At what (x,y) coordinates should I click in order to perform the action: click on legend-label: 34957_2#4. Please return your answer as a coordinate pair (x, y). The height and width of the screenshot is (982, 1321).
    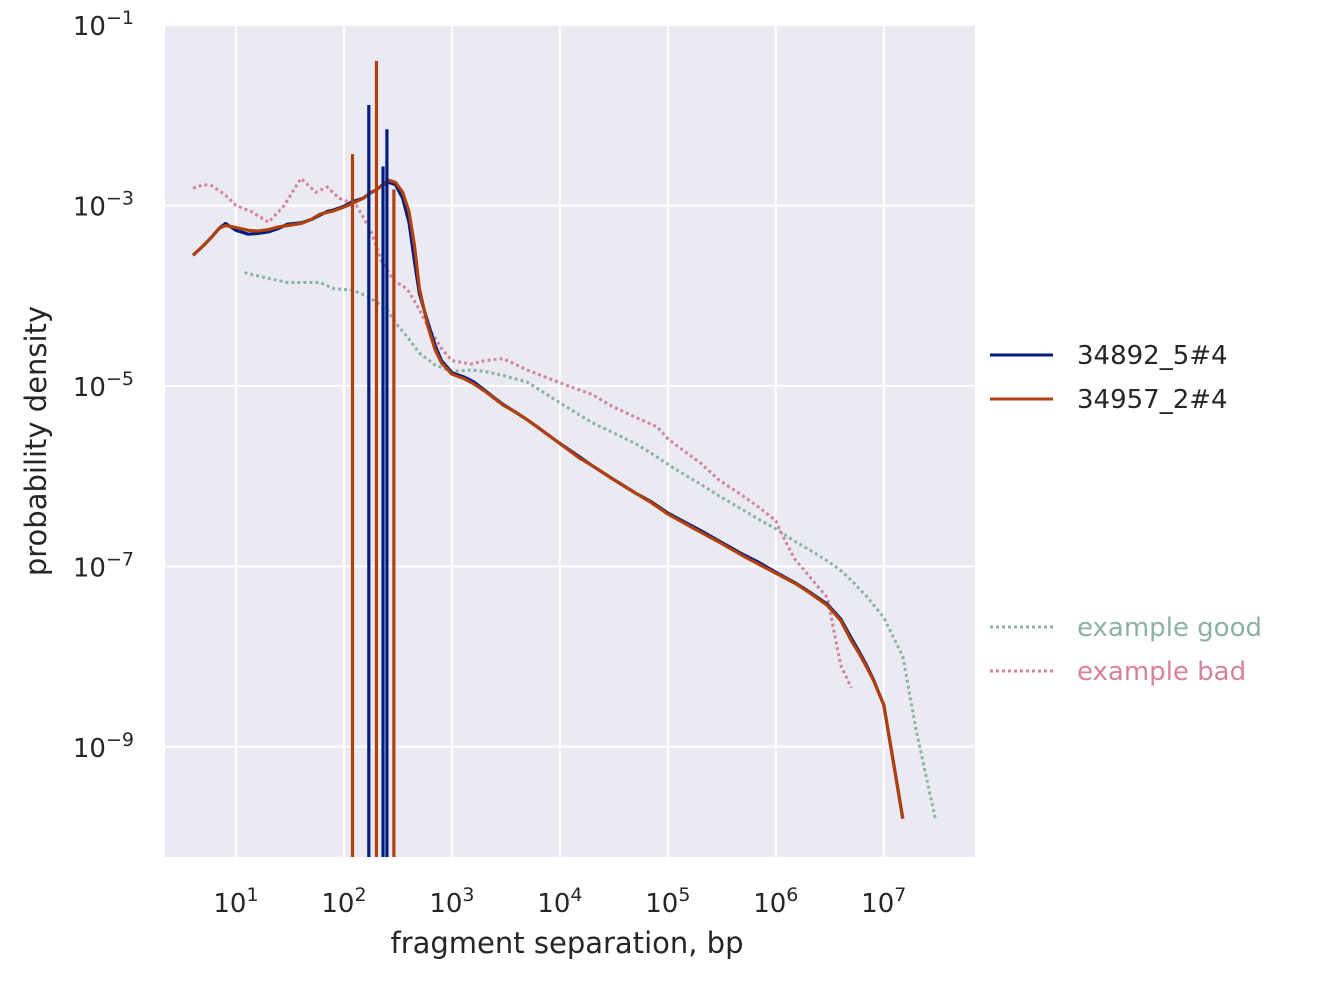
    Looking at the image, I should click on (1152, 400).